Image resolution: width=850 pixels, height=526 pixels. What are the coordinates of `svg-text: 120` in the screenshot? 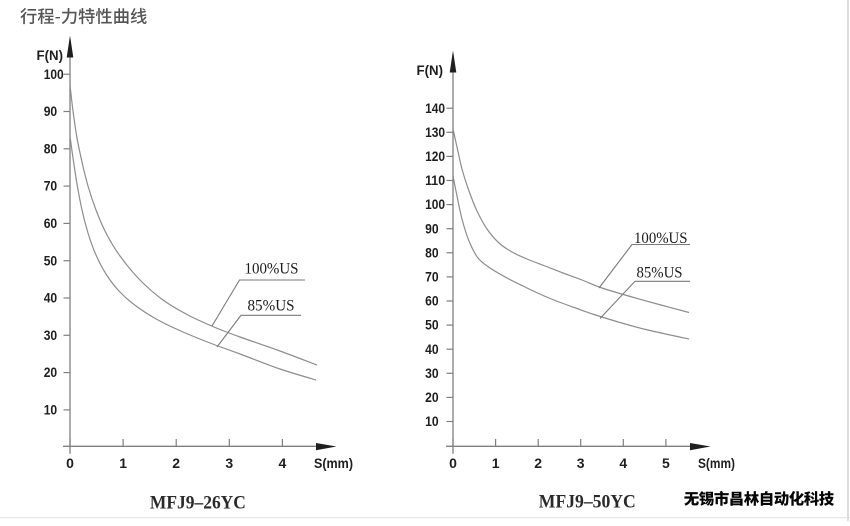 It's located at (435, 156).